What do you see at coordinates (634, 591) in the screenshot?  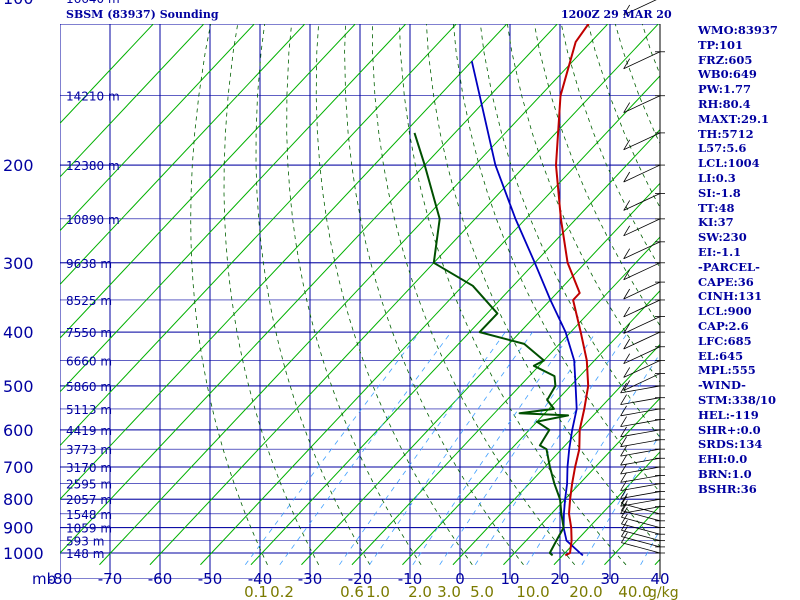 I see `mixing-ratio-label: 40.0` at bounding box center [634, 591].